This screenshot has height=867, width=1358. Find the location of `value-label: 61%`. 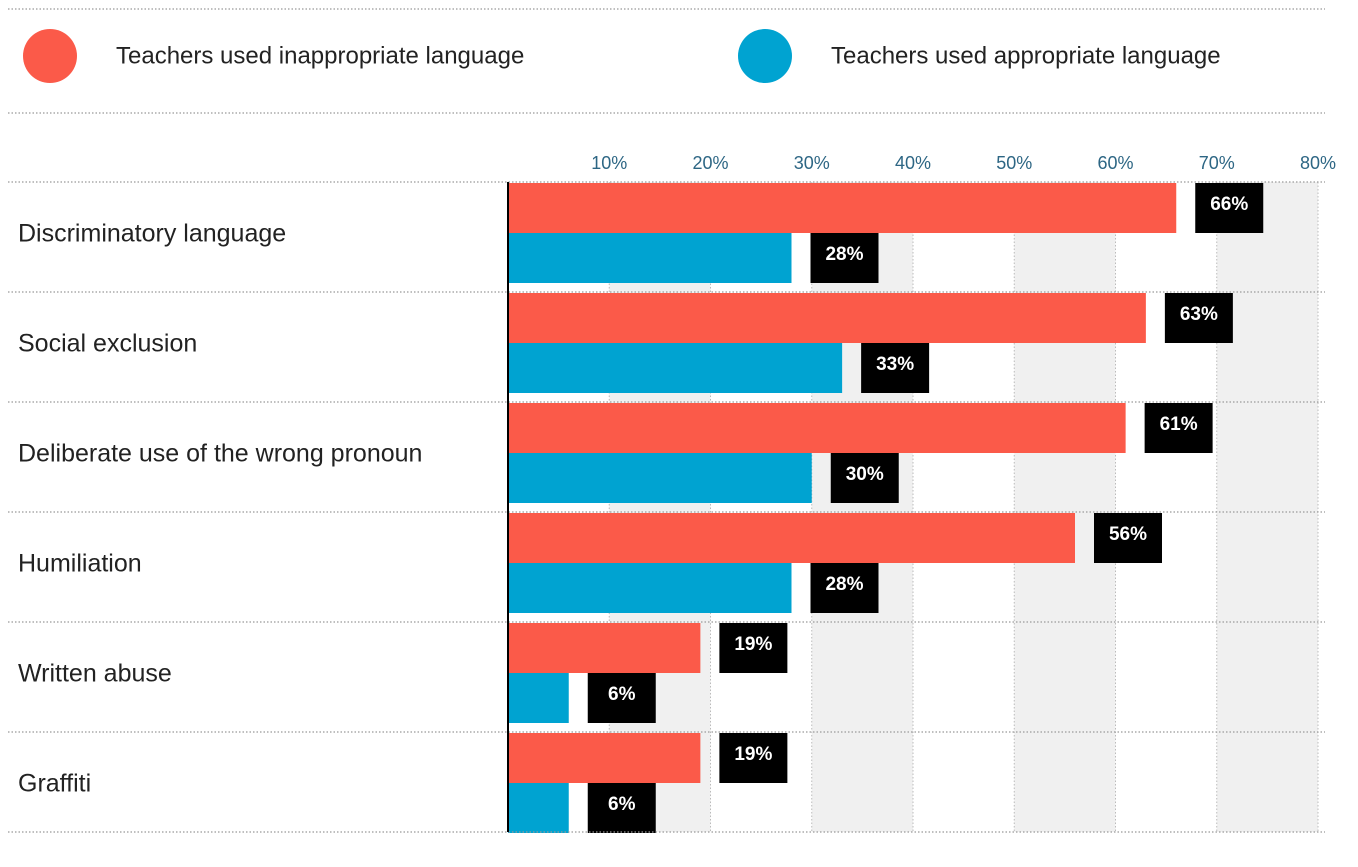

value-label: 61% is located at coordinates (1179, 424).